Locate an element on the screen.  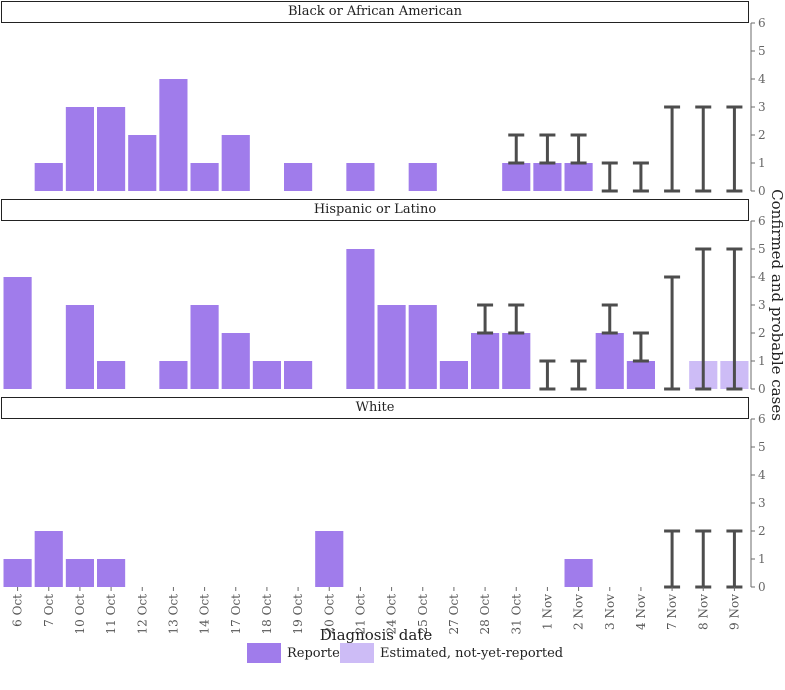
y-axis-title: Confirmed and probable cases is located at coordinates (776, 305).